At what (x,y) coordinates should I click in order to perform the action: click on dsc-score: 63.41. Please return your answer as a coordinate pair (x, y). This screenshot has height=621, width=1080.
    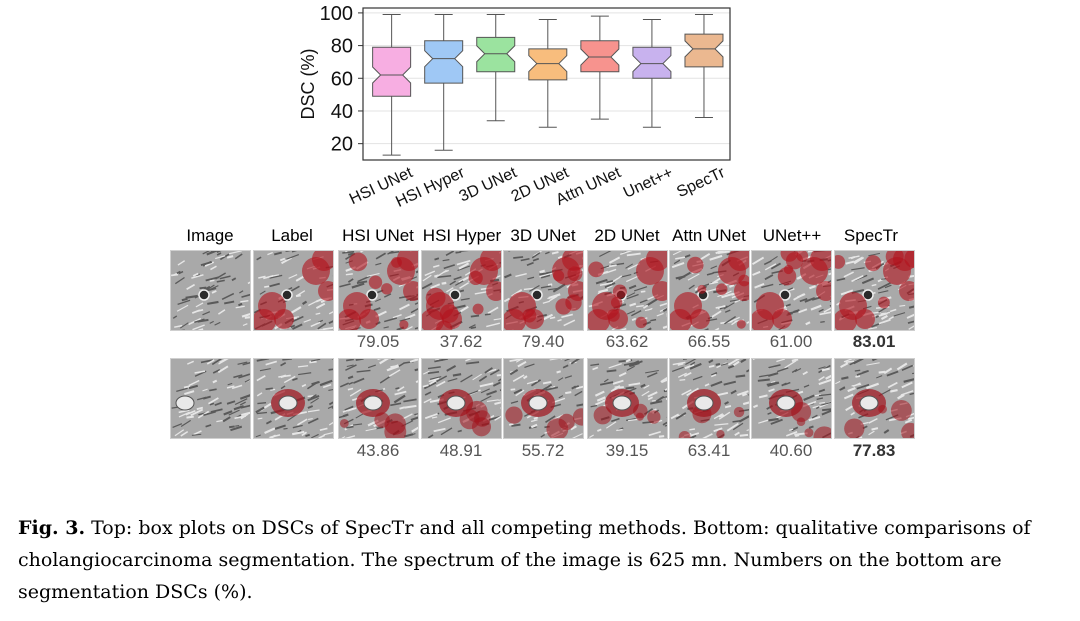
    Looking at the image, I should click on (709, 450).